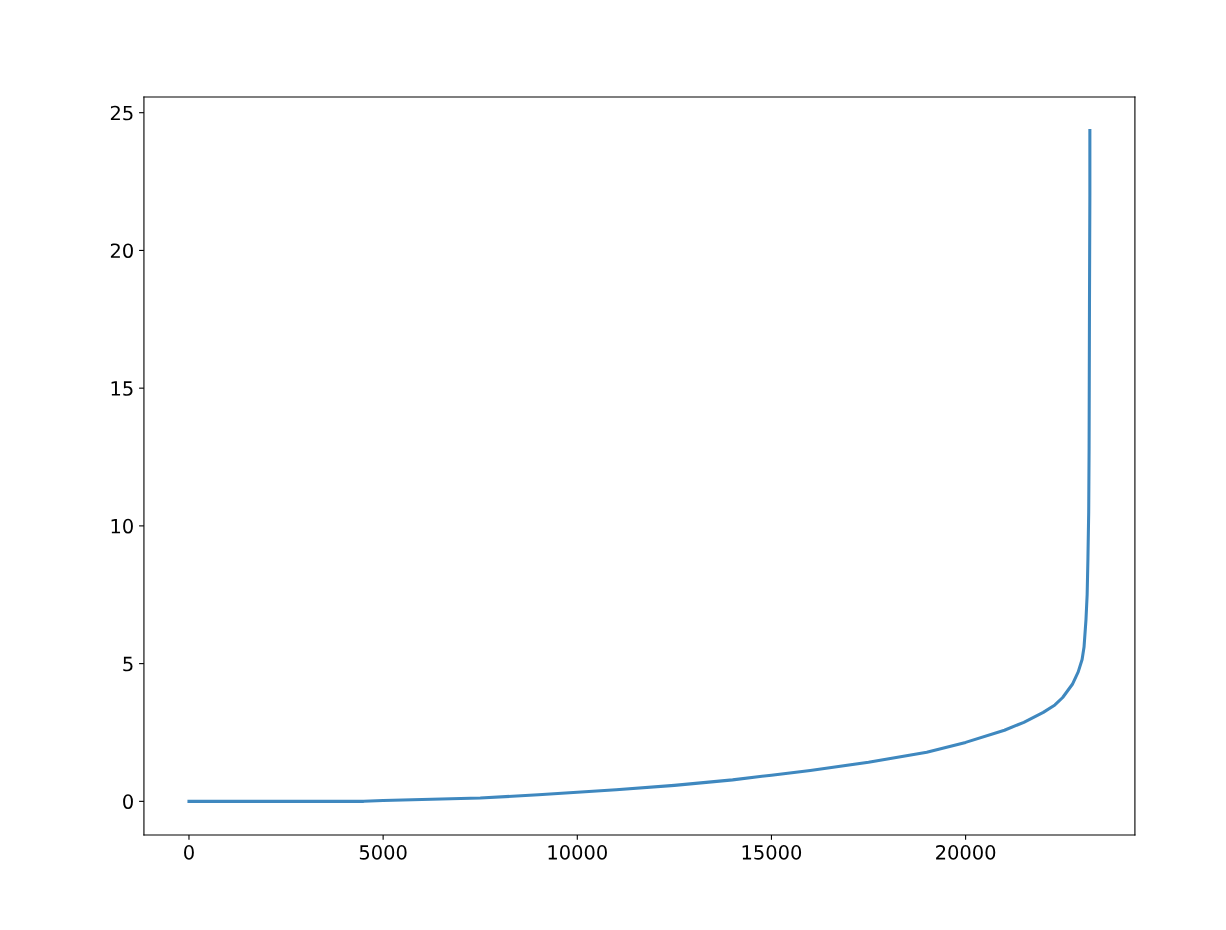 Image resolution: width=1226 pixels, height=930 pixels. Describe the element at coordinates (122, 388) in the screenshot. I see `y-tick-label: 15` at that location.